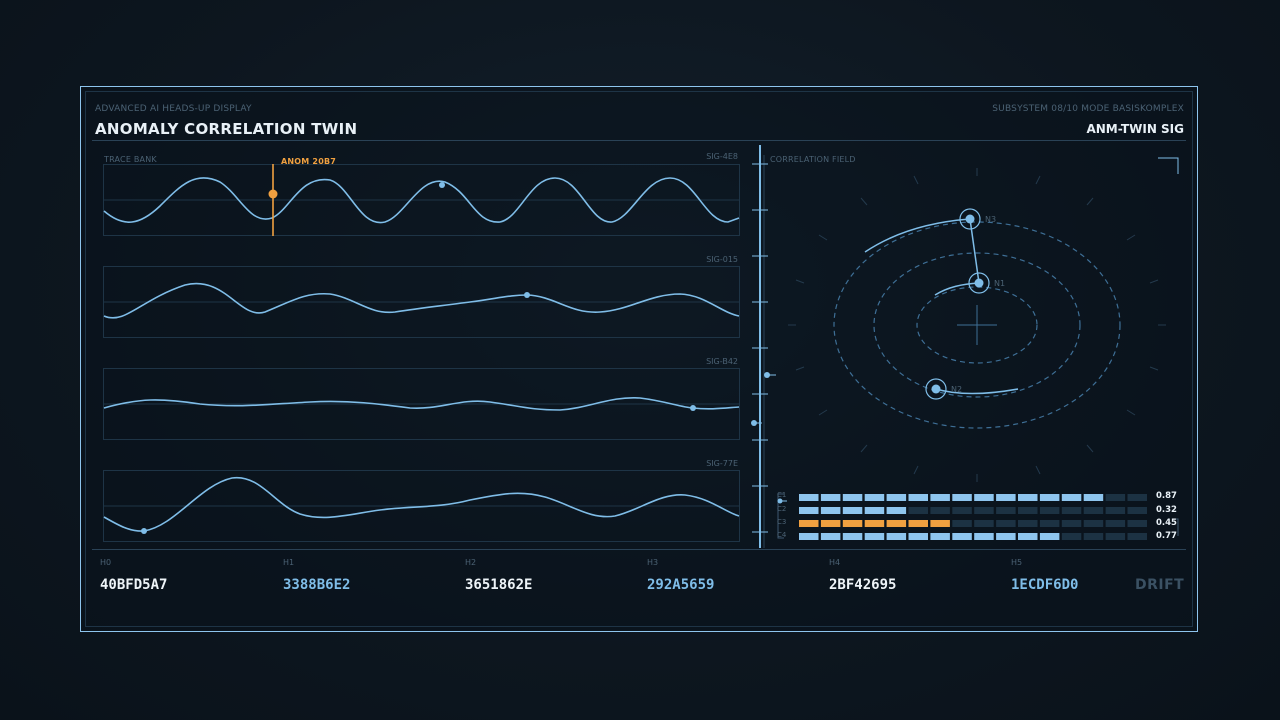 The width and height of the screenshot is (1280, 720). I want to click on crosshair, so click(977, 325).